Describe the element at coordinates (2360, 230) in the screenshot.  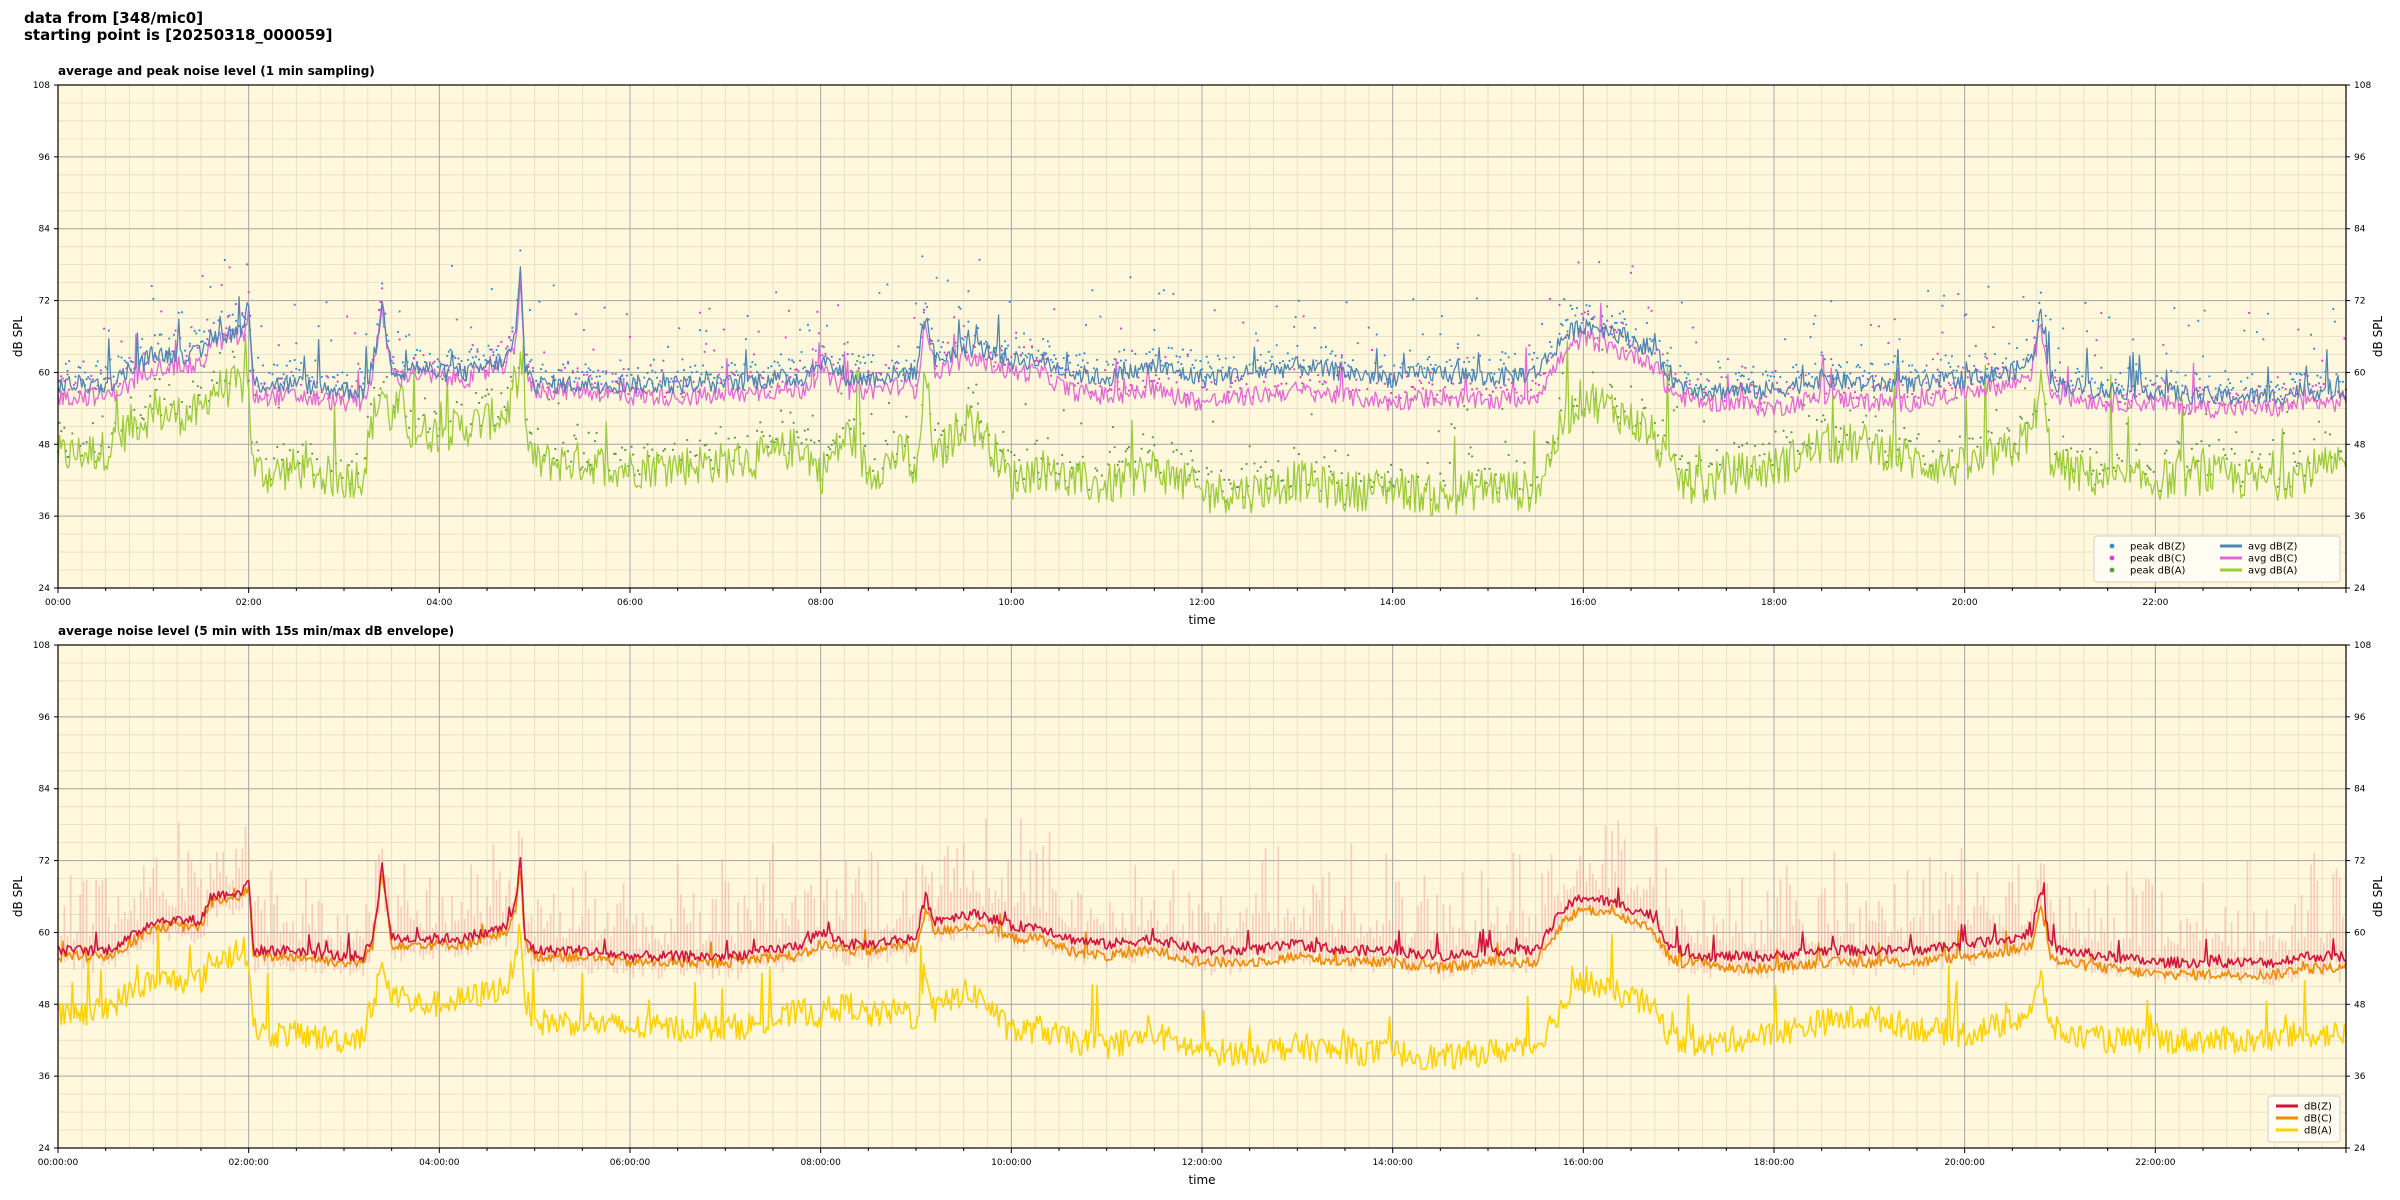
I see `y-tick-label-right: 84` at that location.